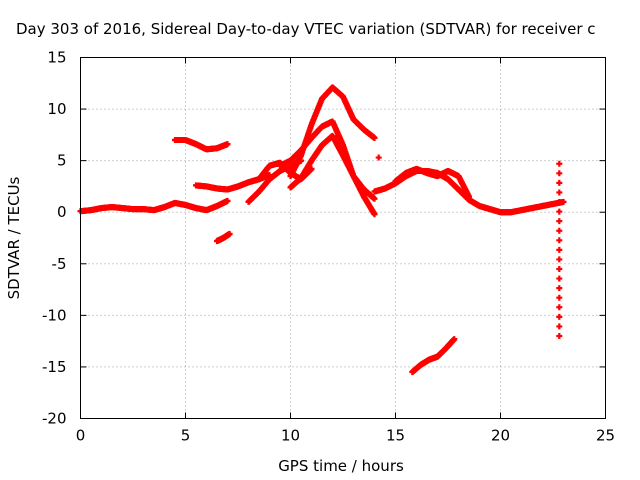  What do you see at coordinates (154, 206) in the screenshot?
I see `series-track-baseline-morning` at bounding box center [154, 206].